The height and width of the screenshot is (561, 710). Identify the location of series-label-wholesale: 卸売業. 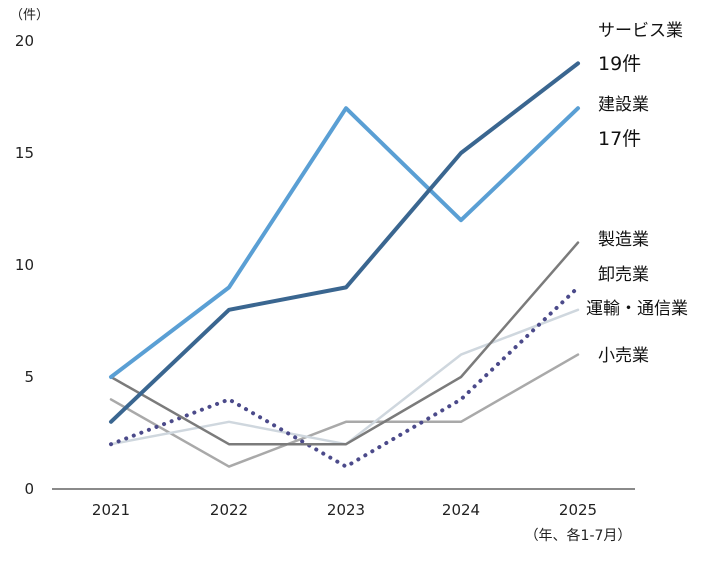
(623, 275).